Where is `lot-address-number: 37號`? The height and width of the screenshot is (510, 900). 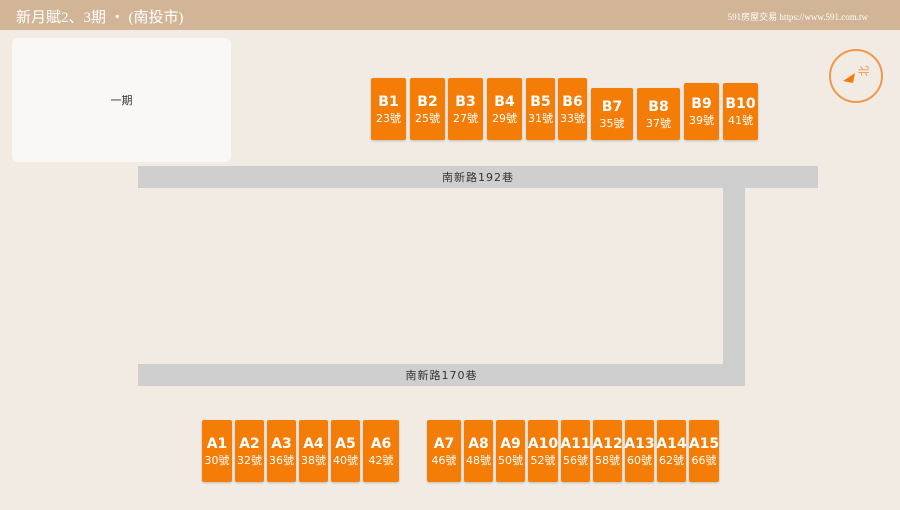 lot-address-number: 37號 is located at coordinates (658, 123).